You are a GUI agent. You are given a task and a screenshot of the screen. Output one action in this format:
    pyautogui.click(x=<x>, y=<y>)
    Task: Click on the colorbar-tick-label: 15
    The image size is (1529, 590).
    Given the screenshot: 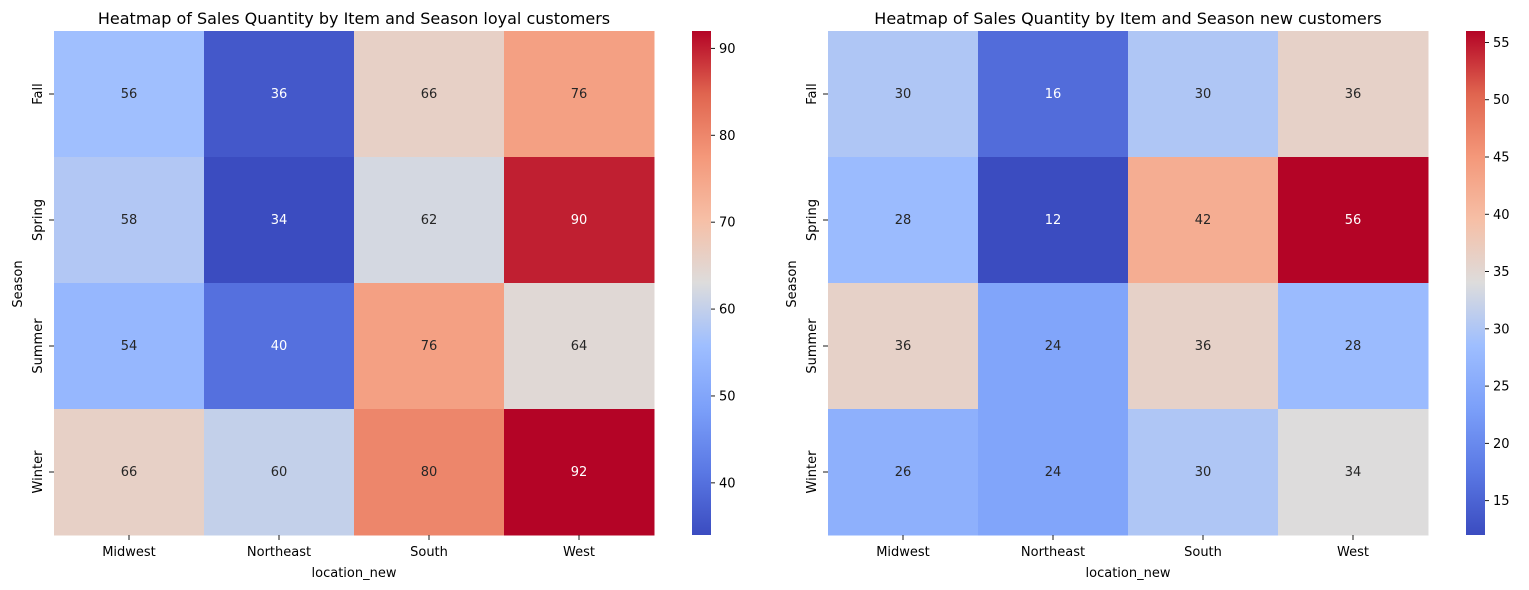 What is the action you would take?
    pyautogui.click(x=1501, y=501)
    